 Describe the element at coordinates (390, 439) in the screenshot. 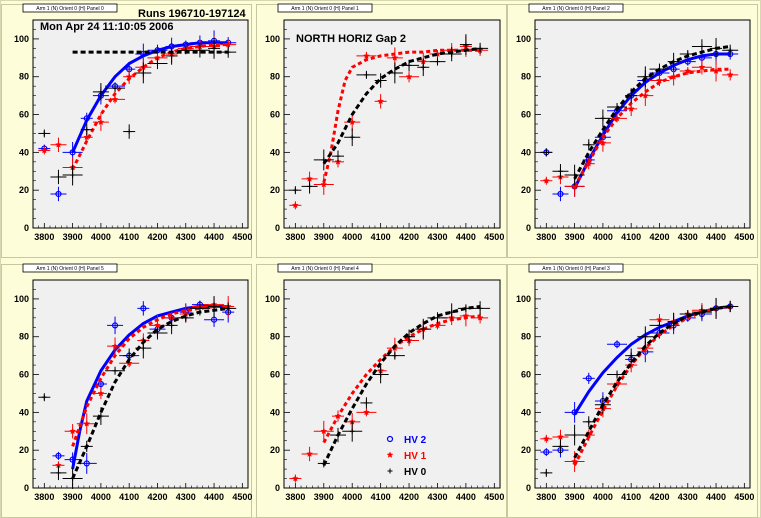

I see `legend-marker-hv2` at that location.